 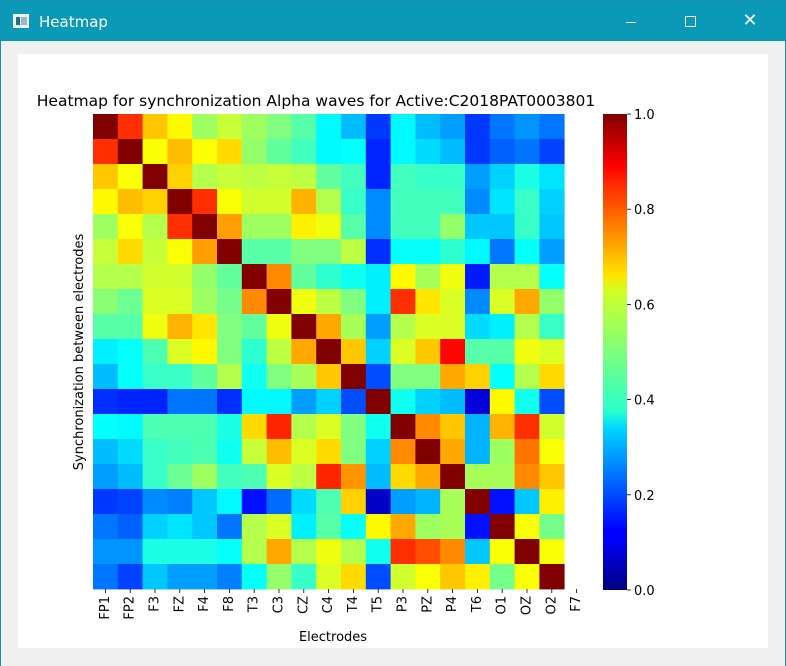 I want to click on close-button: ✕, so click(x=750, y=21).